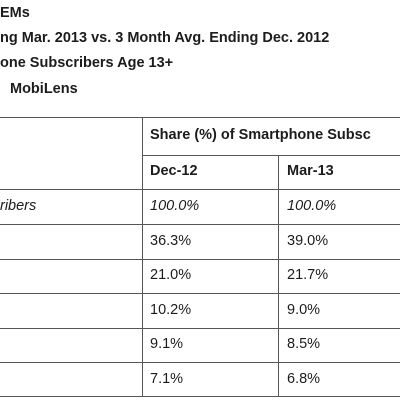  I want to click on cell-dec-12: 21.0%, so click(171, 275).